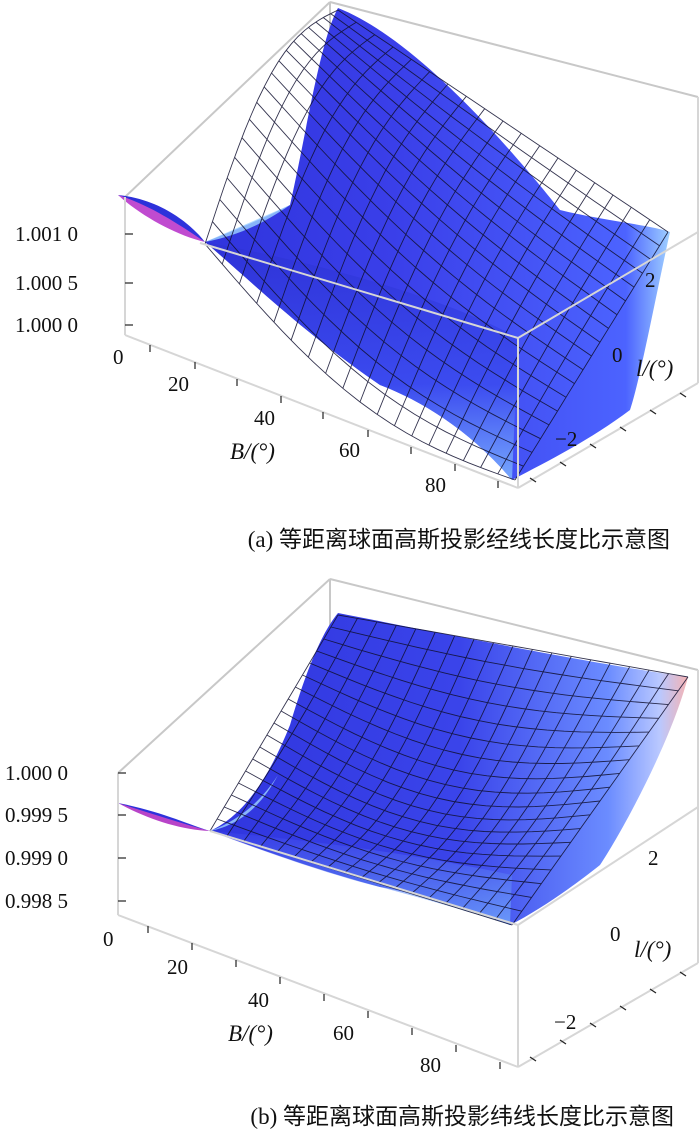 Image resolution: width=700 pixels, height=1131 pixels. Describe the element at coordinates (258, 1000) in the screenshot. I see `chart-b-xtick-2: 40` at that location.